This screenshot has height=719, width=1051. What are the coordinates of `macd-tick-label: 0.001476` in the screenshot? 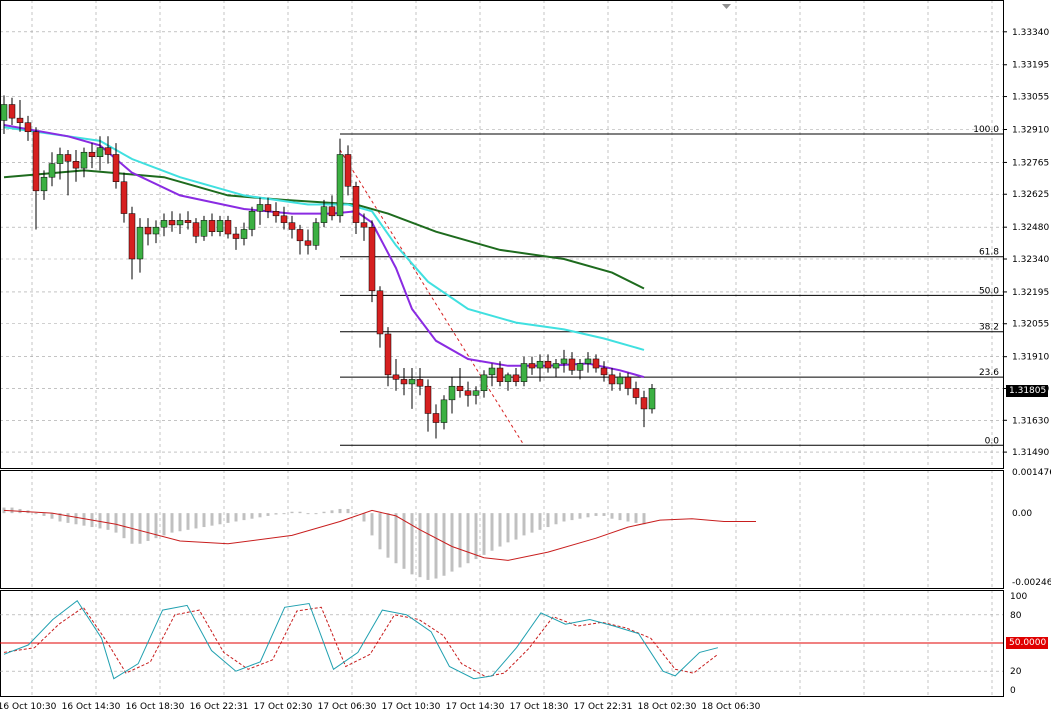 It's located at (1031, 473).